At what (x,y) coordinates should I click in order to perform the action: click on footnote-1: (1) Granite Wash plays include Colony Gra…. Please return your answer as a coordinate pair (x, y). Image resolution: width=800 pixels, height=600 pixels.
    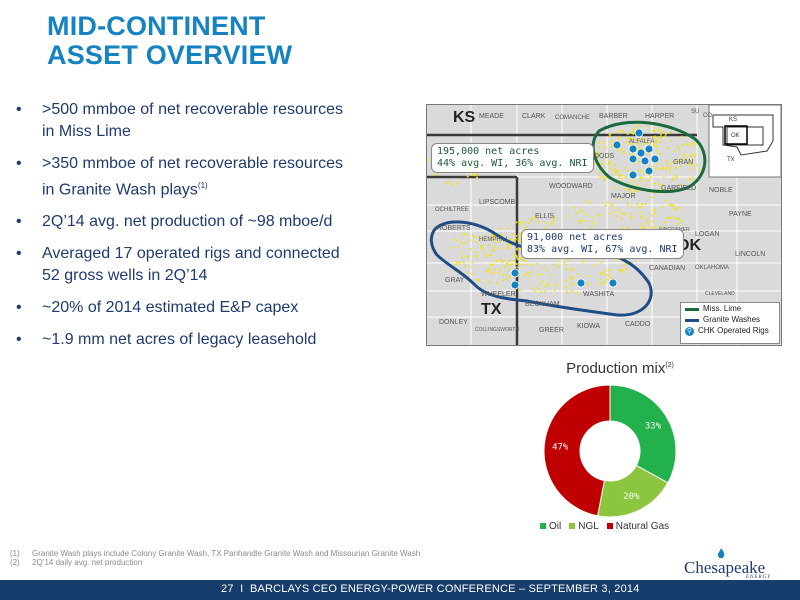
    Looking at the image, I should click on (215, 553).